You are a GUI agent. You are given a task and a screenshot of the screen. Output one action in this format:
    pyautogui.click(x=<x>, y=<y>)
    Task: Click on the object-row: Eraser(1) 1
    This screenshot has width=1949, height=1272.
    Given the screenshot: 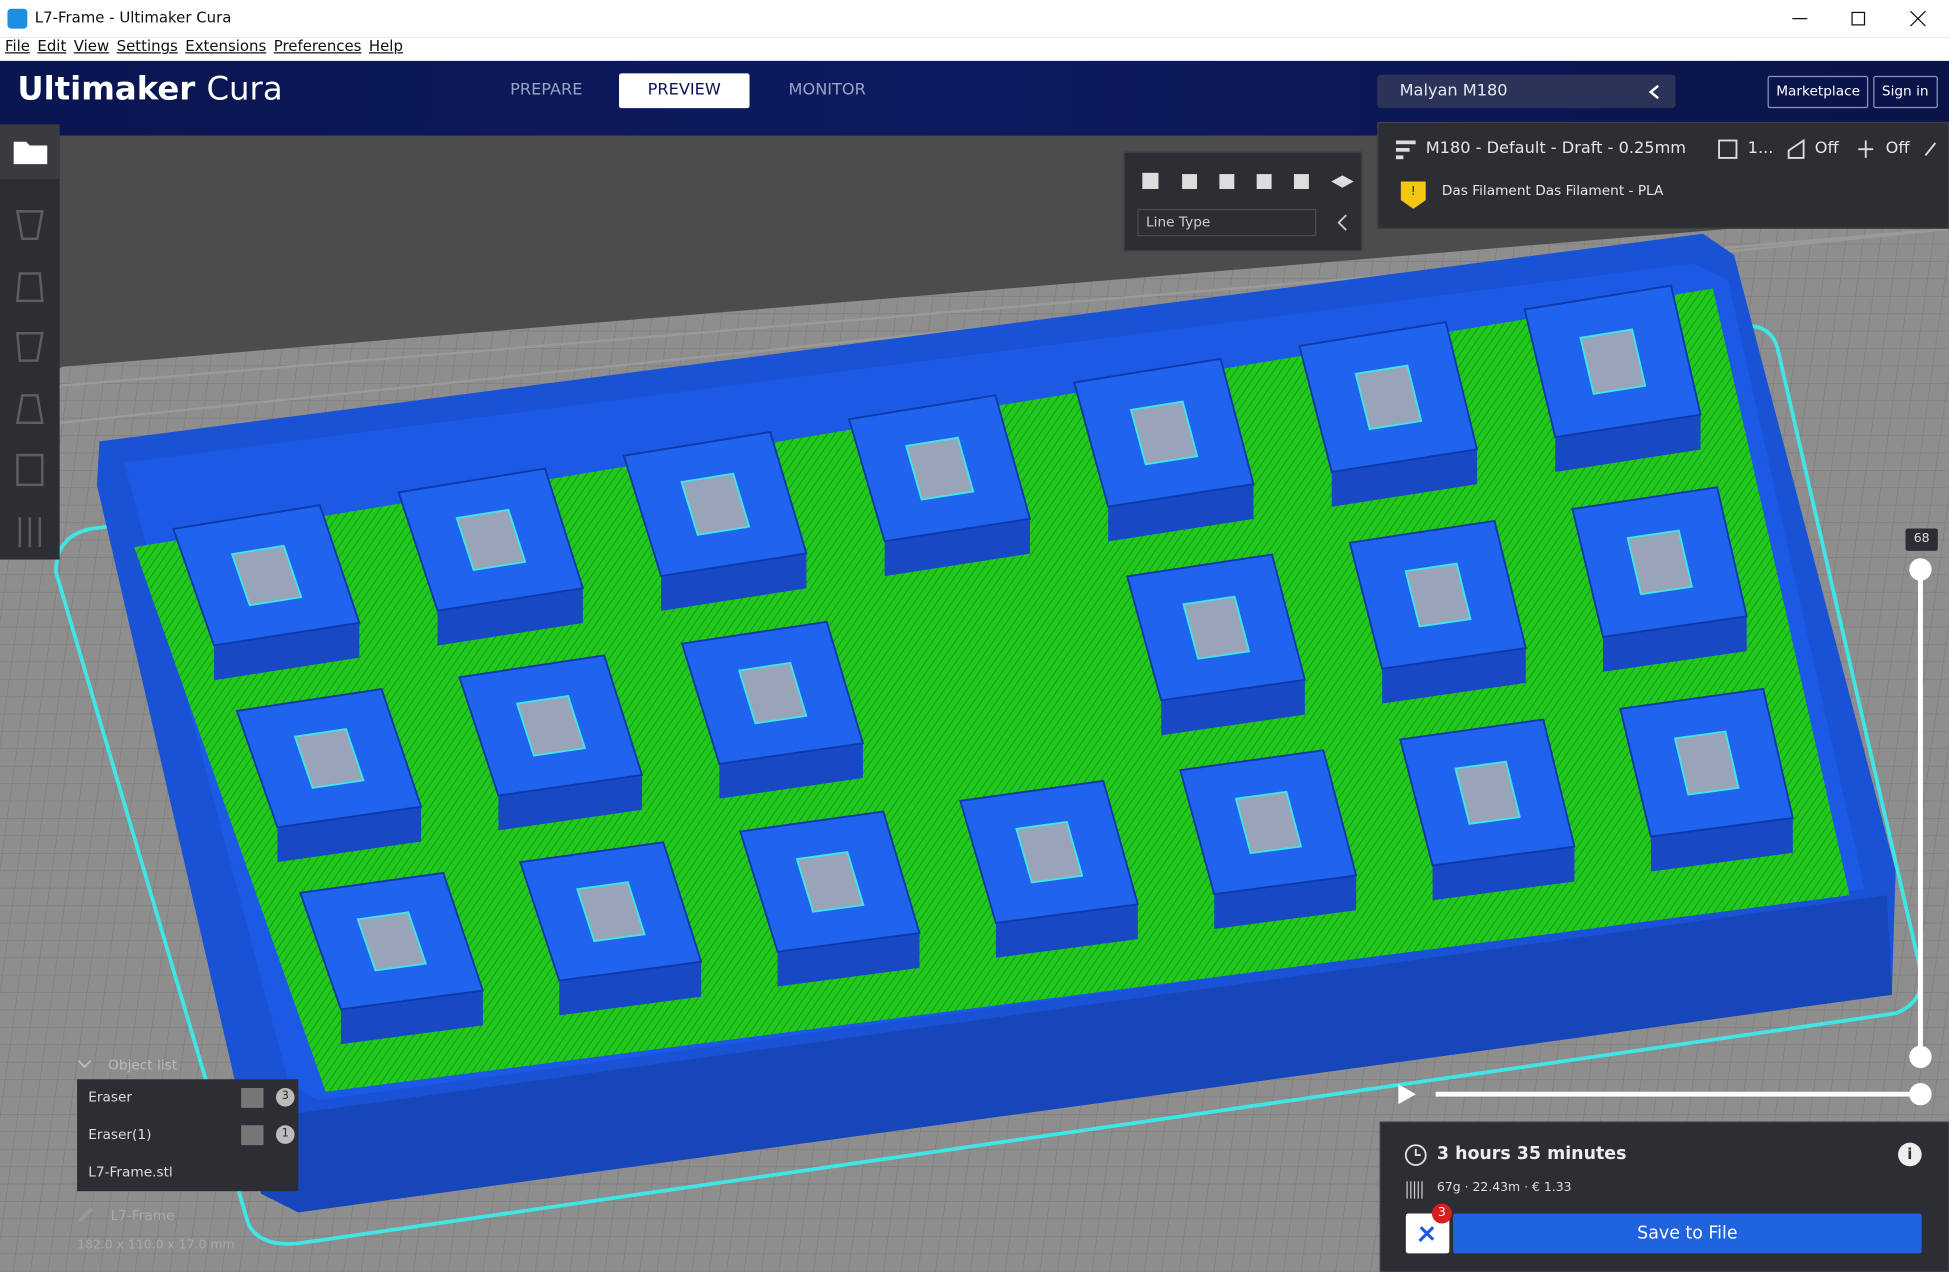 What is the action you would take?
    pyautogui.click(x=187, y=1135)
    